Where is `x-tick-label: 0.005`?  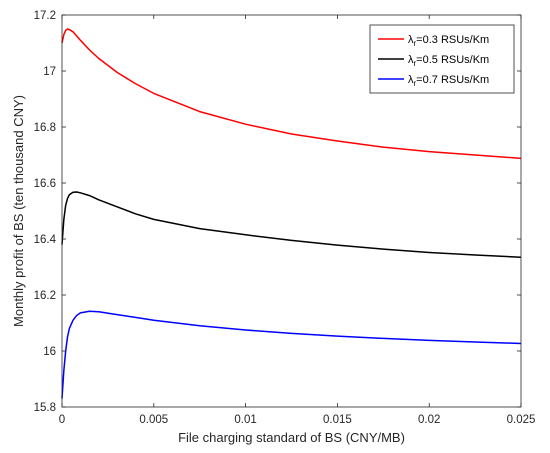
x-tick-label: 0.005 is located at coordinates (153, 420).